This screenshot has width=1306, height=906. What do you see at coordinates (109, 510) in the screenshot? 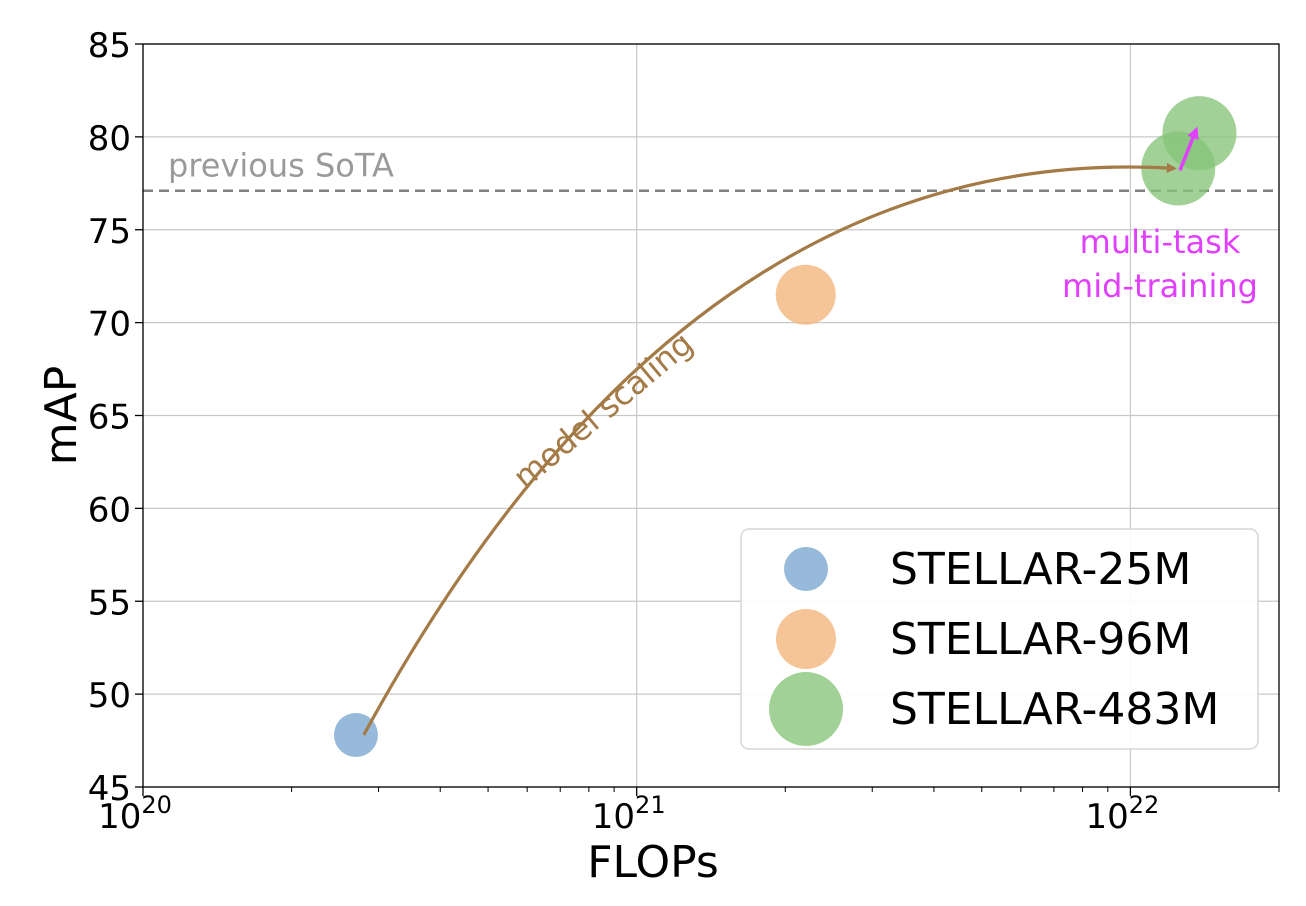
I see `y-tick-label: 60` at bounding box center [109, 510].